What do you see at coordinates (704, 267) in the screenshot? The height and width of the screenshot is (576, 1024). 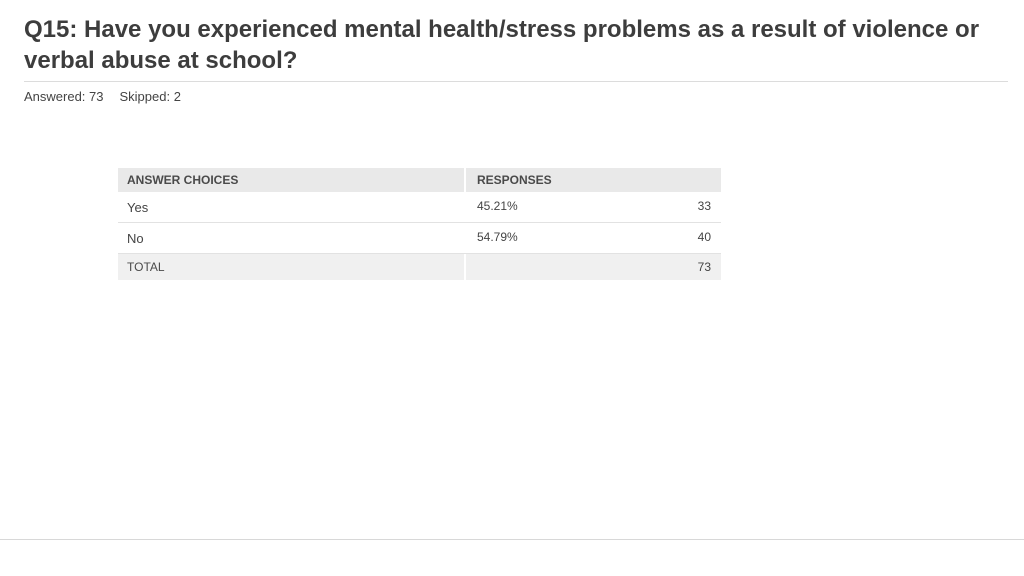 I see `total-count: 73` at bounding box center [704, 267].